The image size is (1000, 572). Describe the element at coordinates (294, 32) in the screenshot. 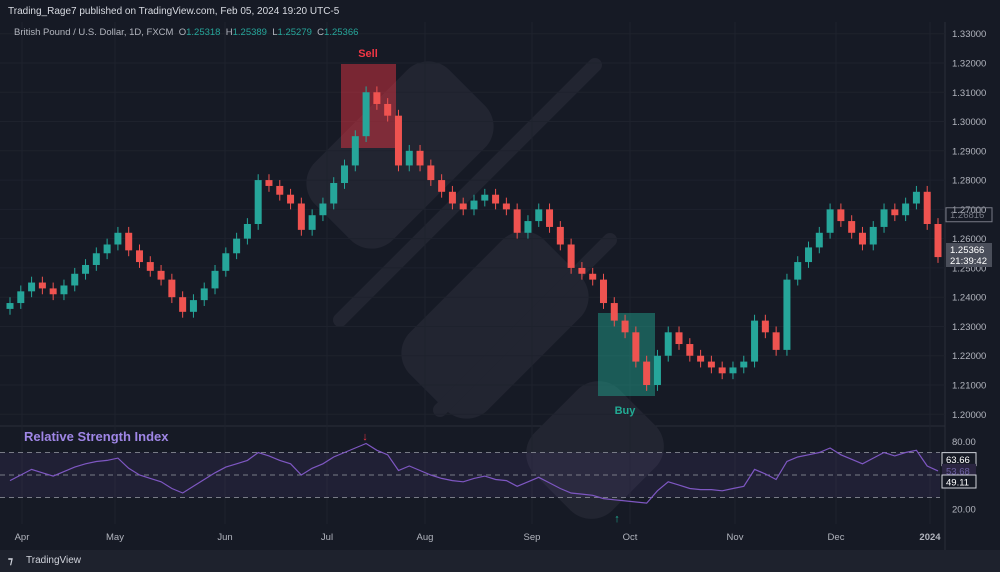

I see `low-value: 1.25279` at that location.